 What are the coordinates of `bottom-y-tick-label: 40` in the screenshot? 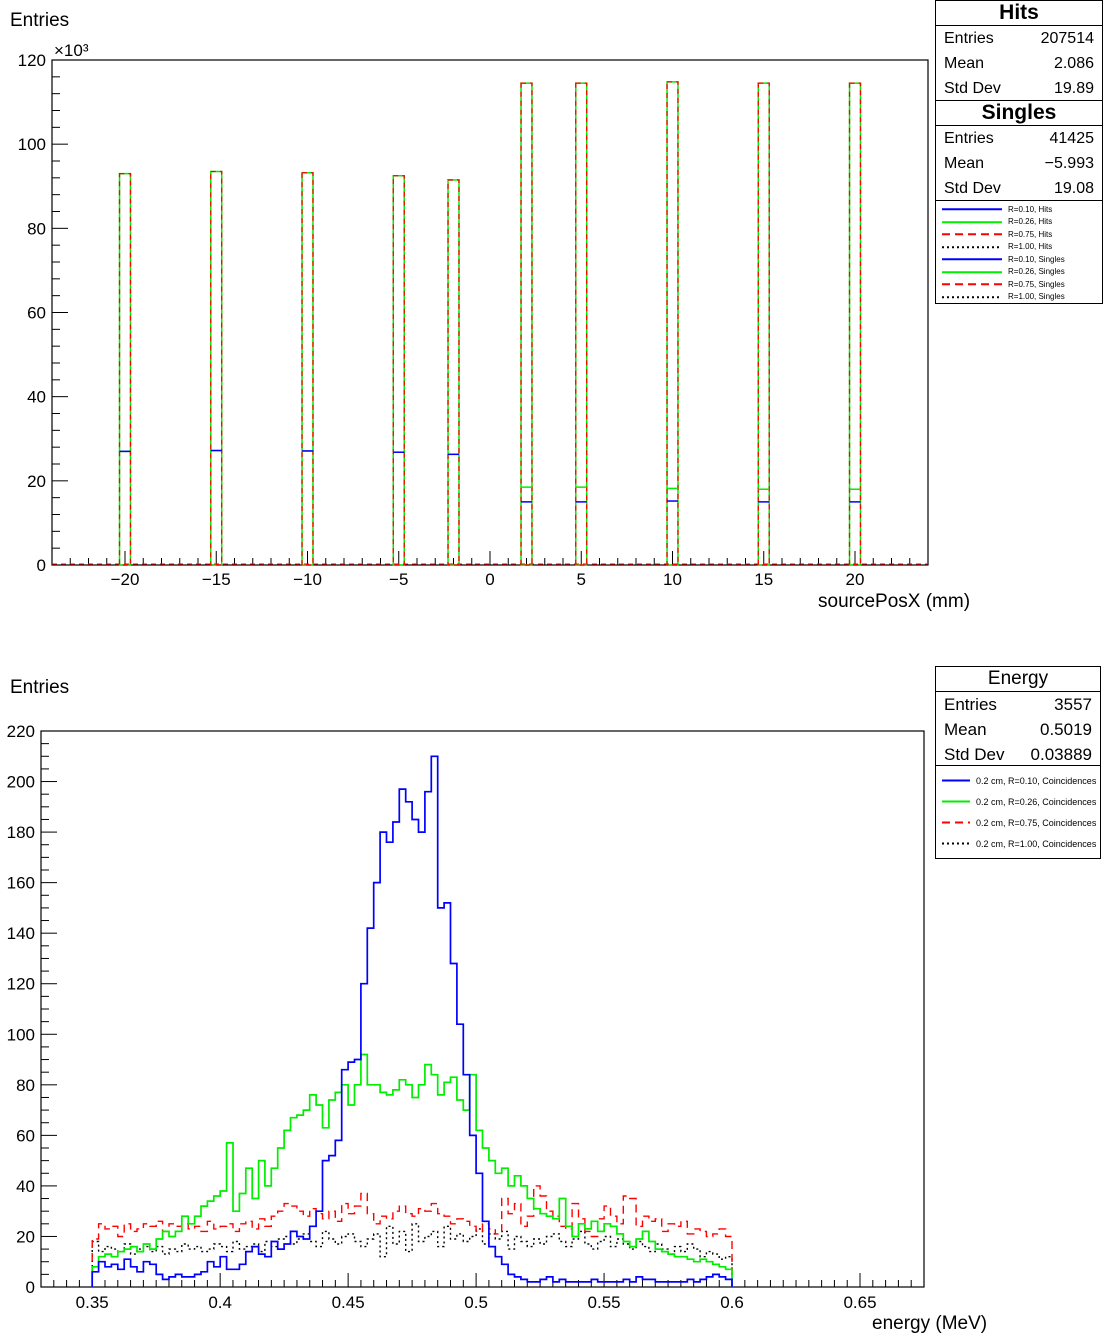 It's located at (25, 1186).